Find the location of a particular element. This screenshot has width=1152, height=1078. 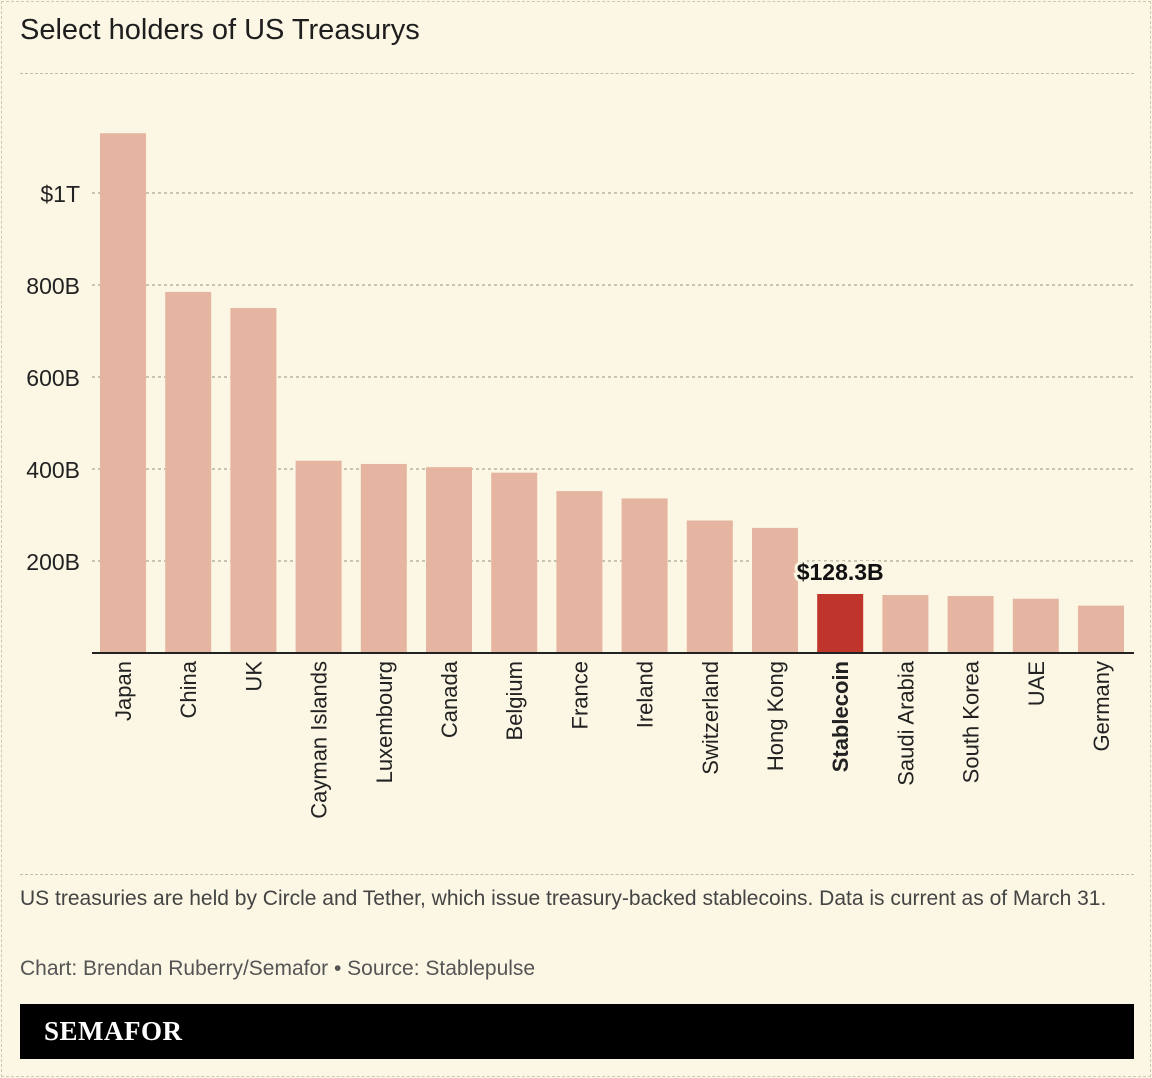

x-category-label: Cayman Islands is located at coordinates (319, 740).